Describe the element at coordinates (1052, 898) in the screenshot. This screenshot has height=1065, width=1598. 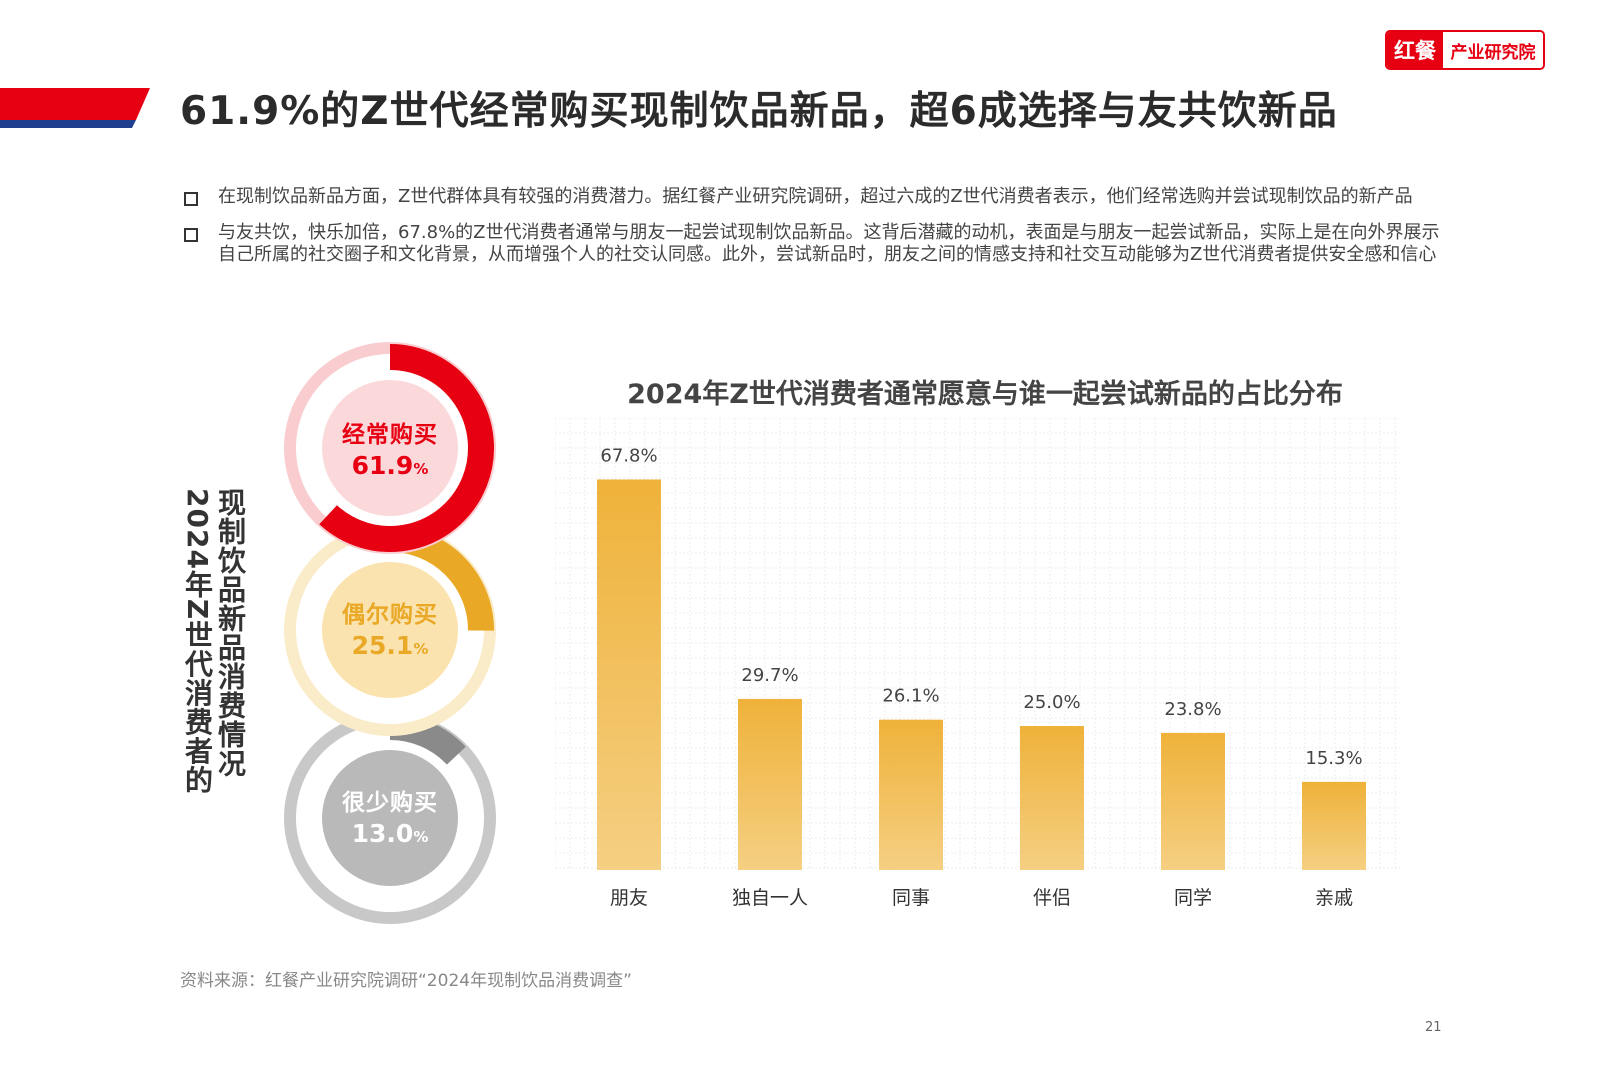
I see `x-tick-label: 伴侣` at that location.